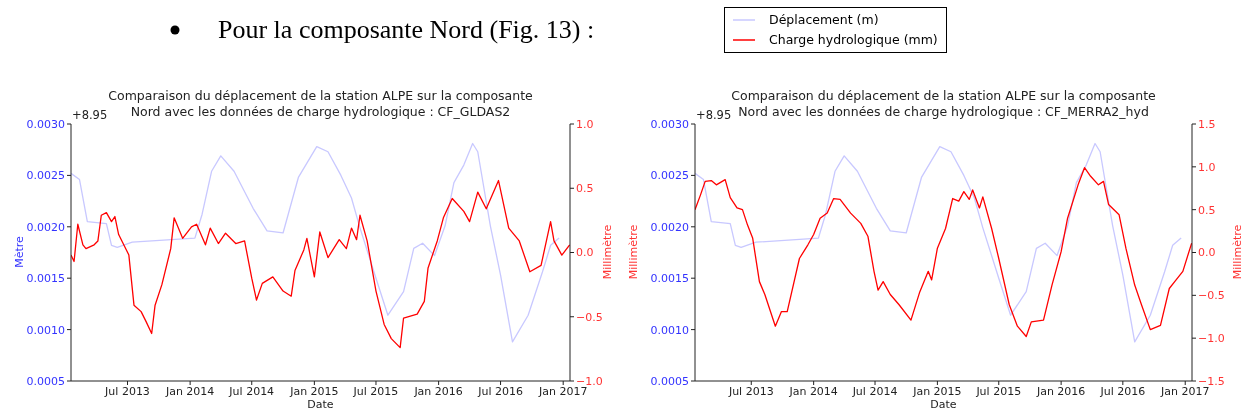 Image resolution: width=1250 pixels, height=414 pixels. What do you see at coordinates (1207, 124) in the screenshot?
I see `y2-tick-label: 1.5` at bounding box center [1207, 124].